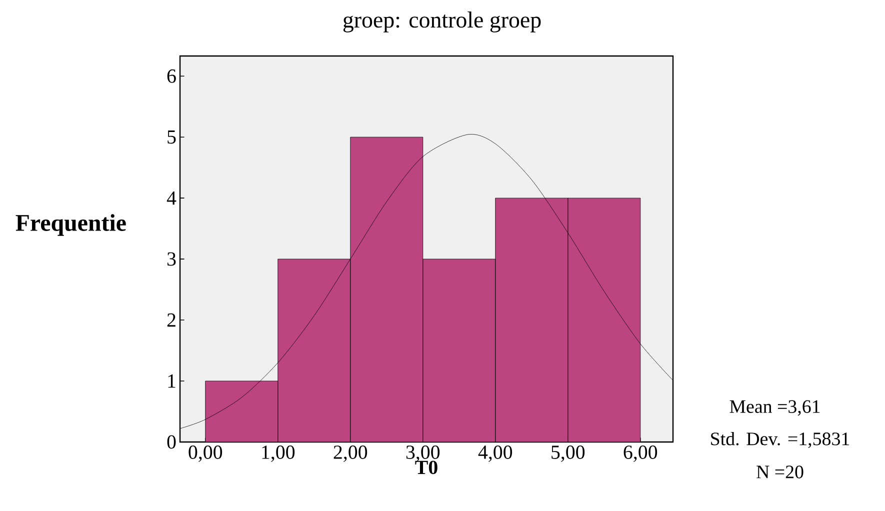  What do you see at coordinates (171, 259) in the screenshot?
I see `y-tick-label: 3` at bounding box center [171, 259].